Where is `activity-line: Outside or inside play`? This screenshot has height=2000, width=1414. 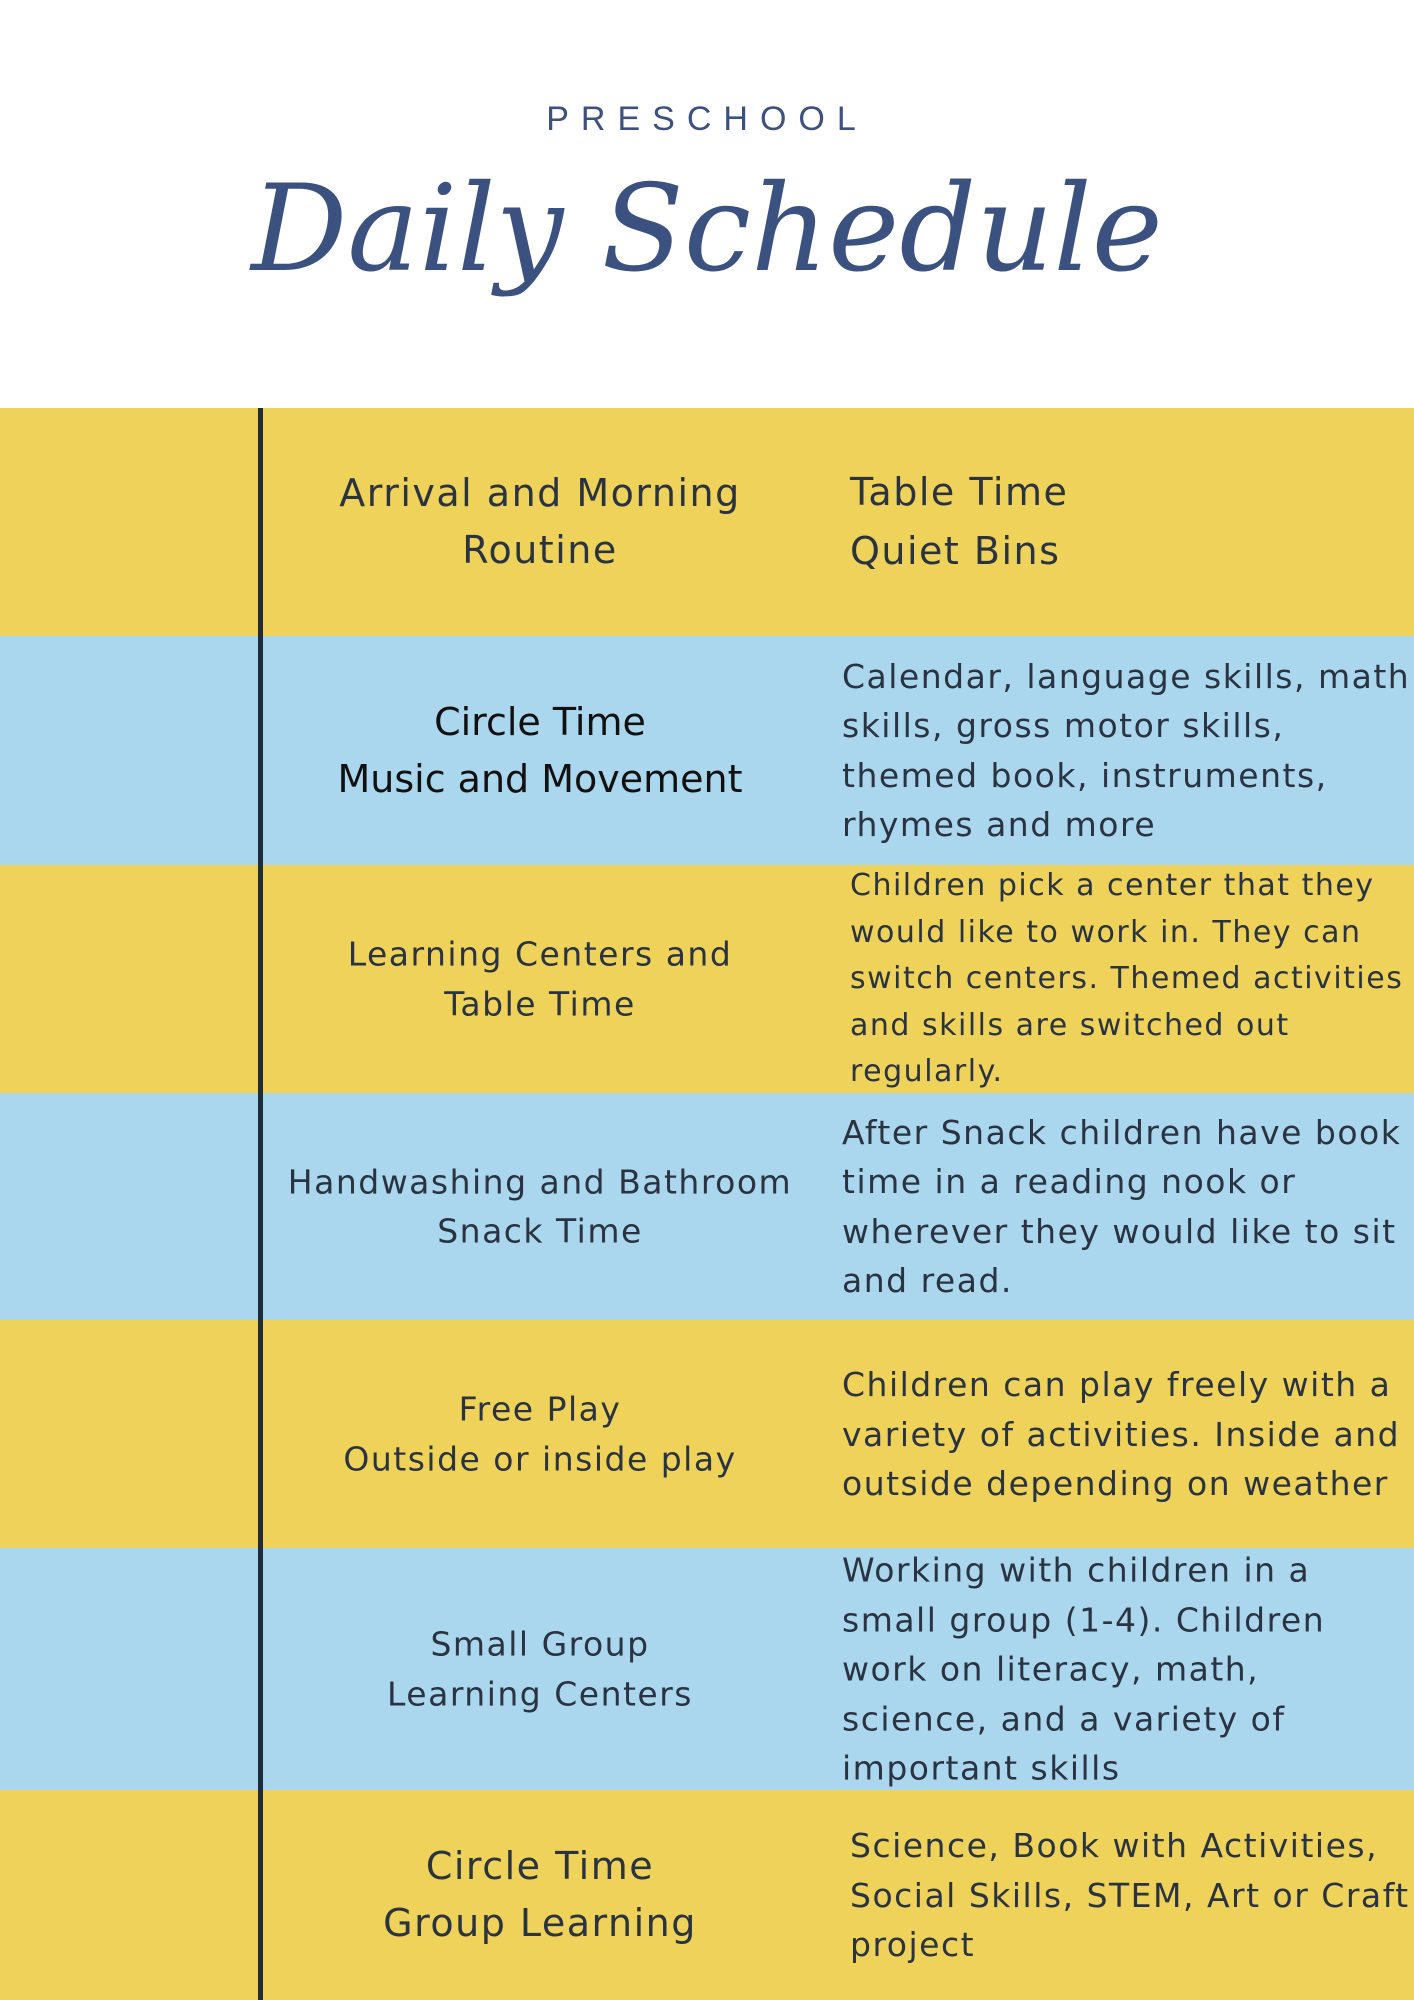 activity-line: Outside or inside play is located at coordinates (540, 1458).